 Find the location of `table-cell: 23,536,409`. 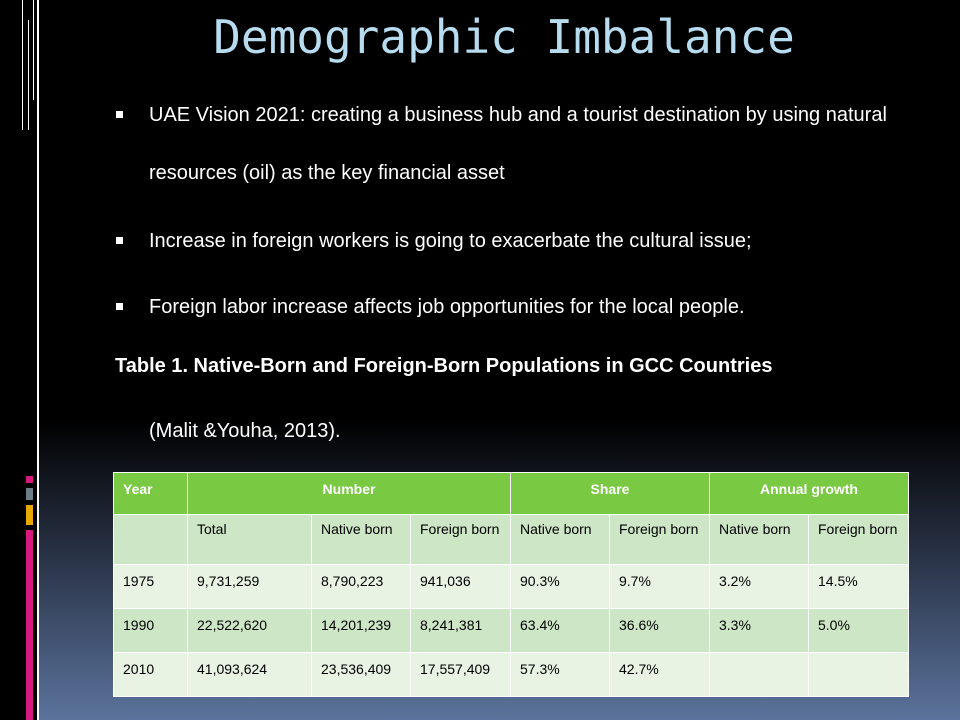

table-cell: 23,536,409 is located at coordinates (361, 674).